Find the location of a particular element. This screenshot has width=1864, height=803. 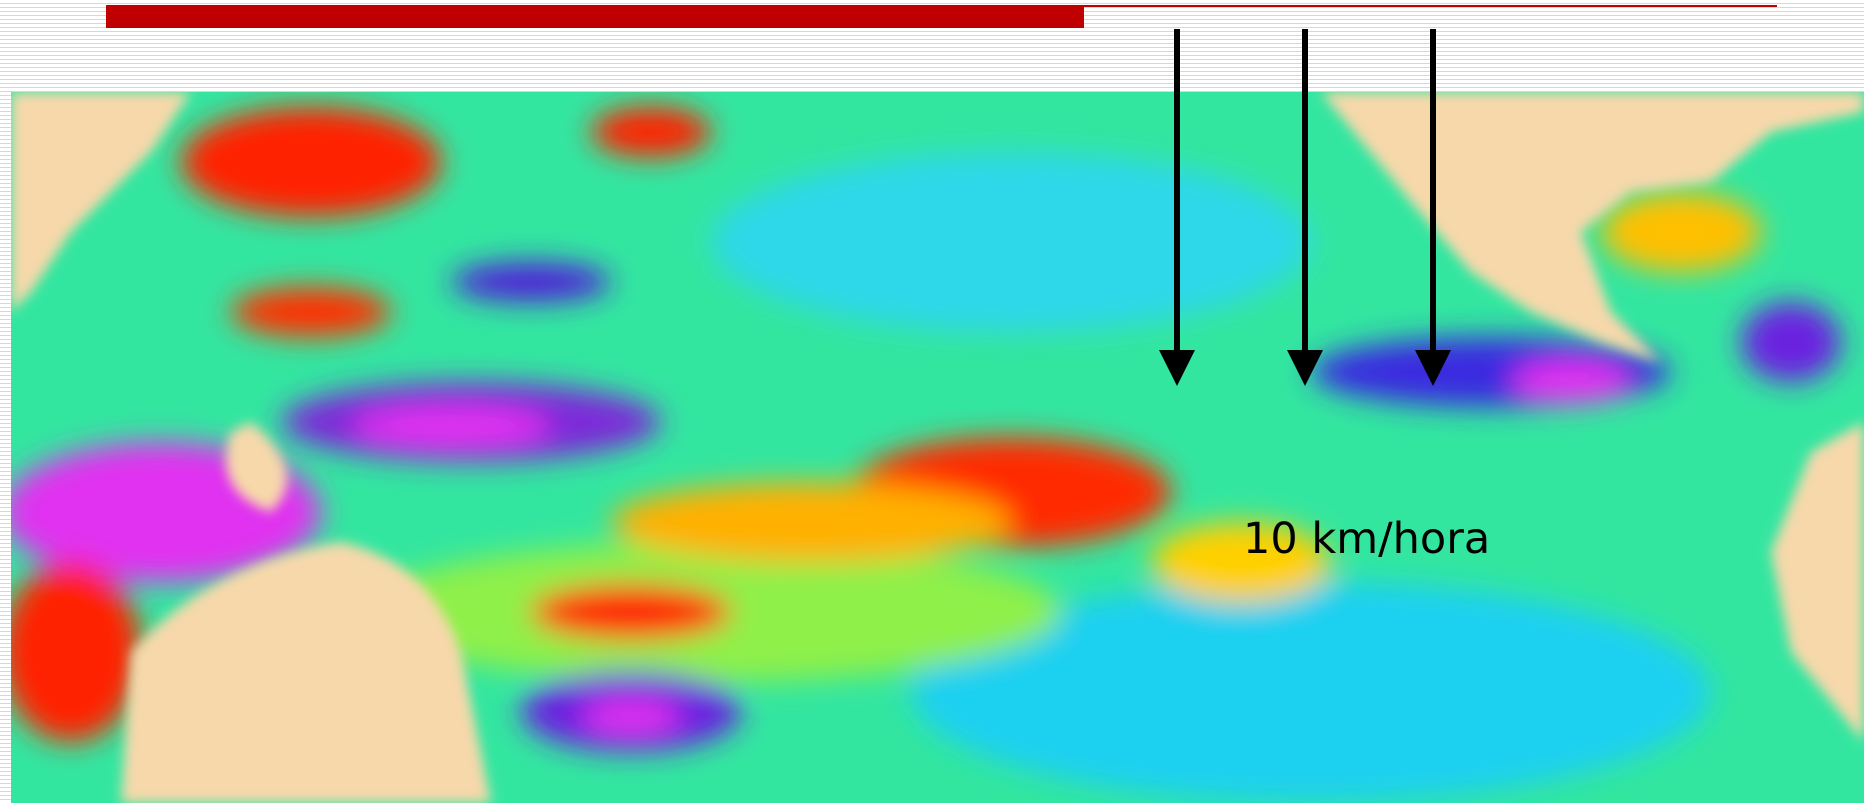

title-bar is located at coordinates (941, 16).